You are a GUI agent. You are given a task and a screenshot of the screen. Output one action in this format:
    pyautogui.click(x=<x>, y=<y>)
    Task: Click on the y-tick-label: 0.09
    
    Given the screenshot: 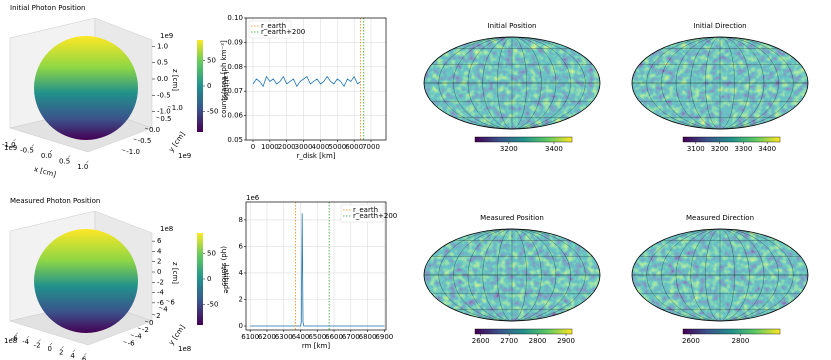 What is the action you would take?
    pyautogui.click(x=235, y=42)
    